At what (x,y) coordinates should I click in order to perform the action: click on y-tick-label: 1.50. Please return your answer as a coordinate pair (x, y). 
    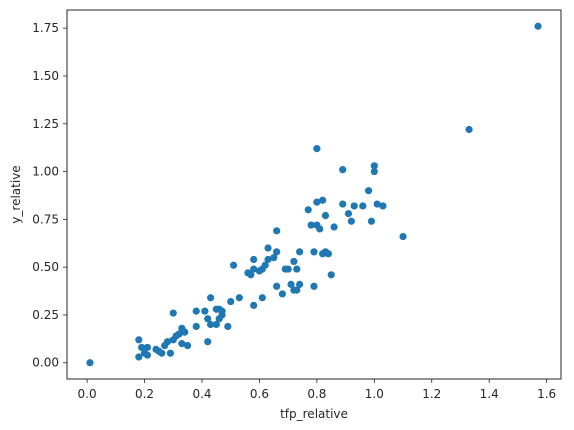
    Looking at the image, I should click on (45, 76).